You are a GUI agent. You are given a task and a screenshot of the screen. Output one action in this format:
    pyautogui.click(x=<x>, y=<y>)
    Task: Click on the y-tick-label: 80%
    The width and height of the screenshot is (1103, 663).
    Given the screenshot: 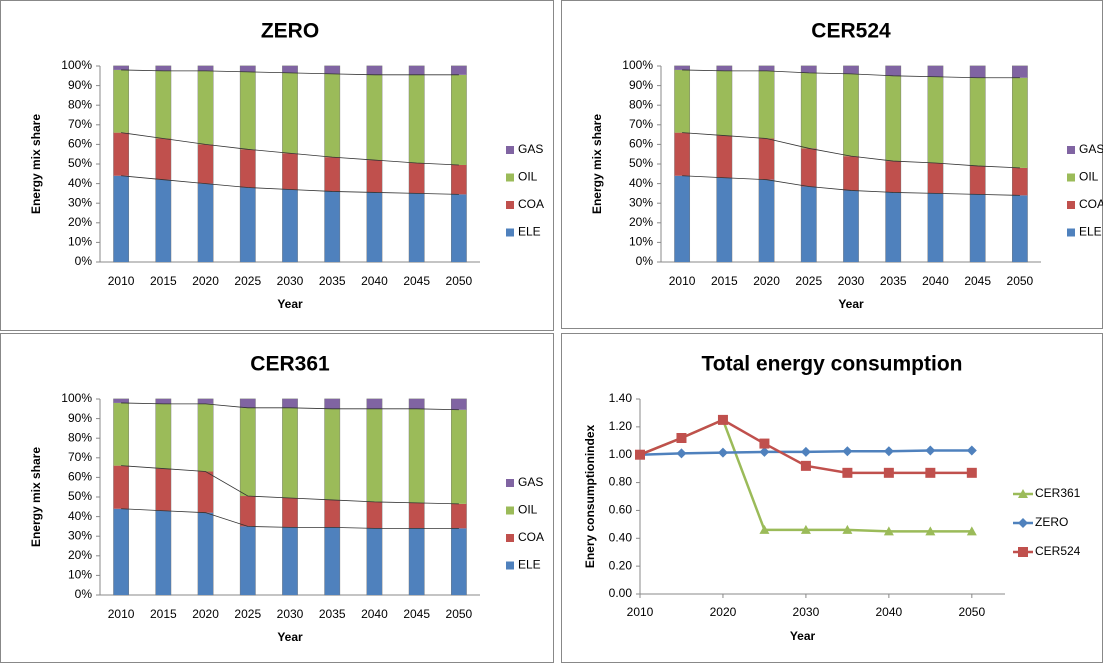 What is the action you would take?
    pyautogui.click(x=80, y=104)
    